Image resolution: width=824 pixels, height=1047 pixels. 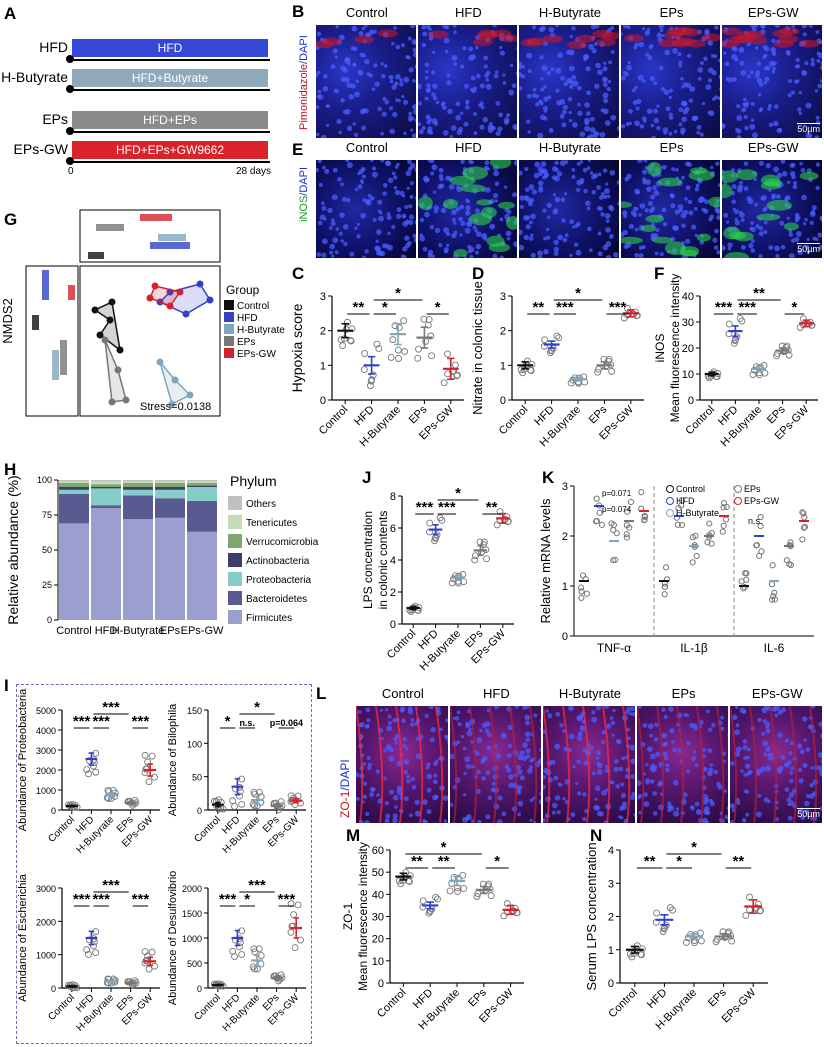 What do you see at coordinates (738, 39) in the screenshot?
I see `pimonidazole-signal` at bounding box center [738, 39].